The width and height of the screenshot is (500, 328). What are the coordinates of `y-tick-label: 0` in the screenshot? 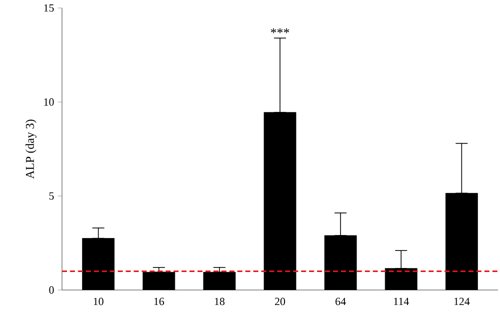 It's located at (51, 290).